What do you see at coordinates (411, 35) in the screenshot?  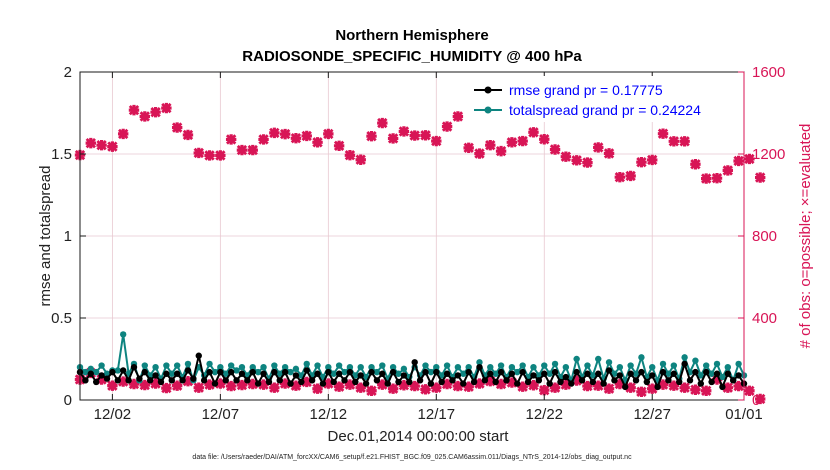 I see `title-line-1: Northern Hemisphere` at bounding box center [411, 35].